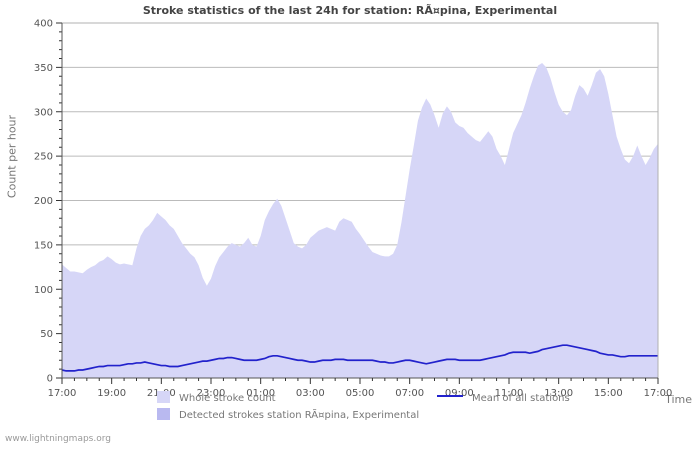 This screenshot has height=450, width=700. I want to click on x-tick-label: 15:00, so click(608, 393).